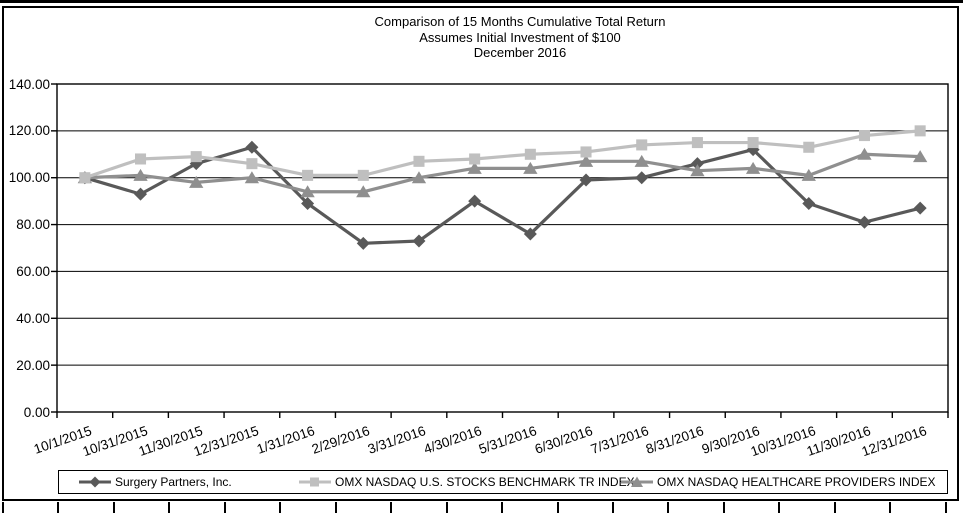  I want to click on y-tick-label: 120.00, so click(29, 131).